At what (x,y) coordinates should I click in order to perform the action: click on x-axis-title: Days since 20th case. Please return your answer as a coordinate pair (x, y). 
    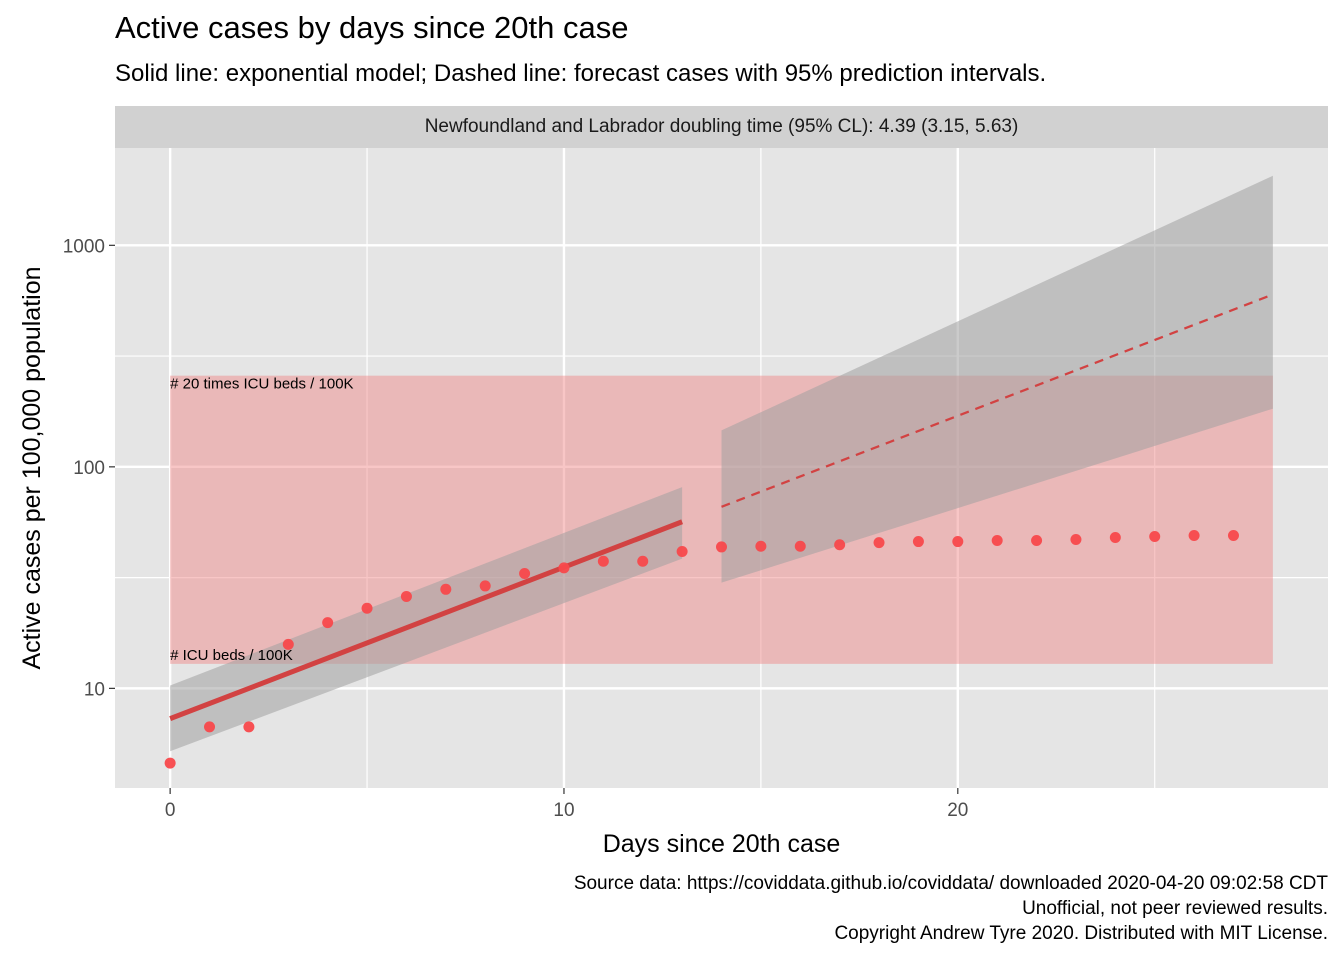
    Looking at the image, I should click on (722, 844).